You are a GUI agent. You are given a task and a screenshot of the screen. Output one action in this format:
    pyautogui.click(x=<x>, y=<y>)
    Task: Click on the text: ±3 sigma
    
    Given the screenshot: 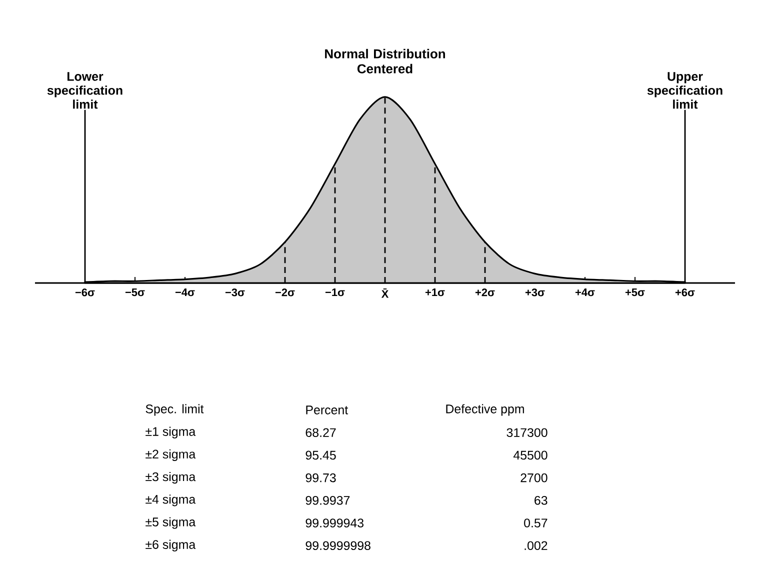 What is the action you would take?
    pyautogui.click(x=171, y=478)
    